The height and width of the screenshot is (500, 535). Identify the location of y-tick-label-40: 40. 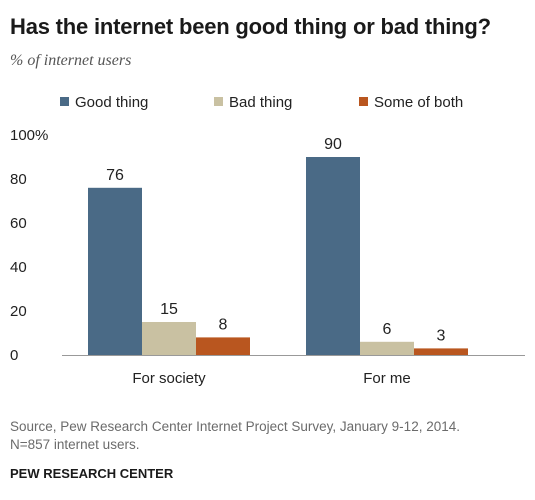
(18, 267).